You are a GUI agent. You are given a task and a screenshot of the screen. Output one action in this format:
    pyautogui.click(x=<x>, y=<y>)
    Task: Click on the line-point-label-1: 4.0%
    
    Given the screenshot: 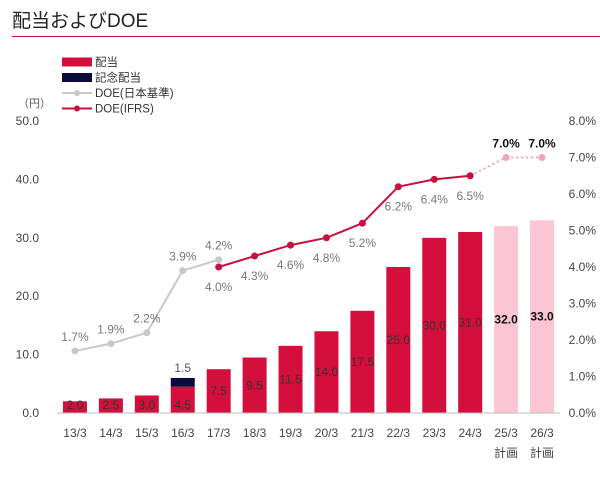 What is the action you would take?
    pyautogui.click(x=219, y=287)
    